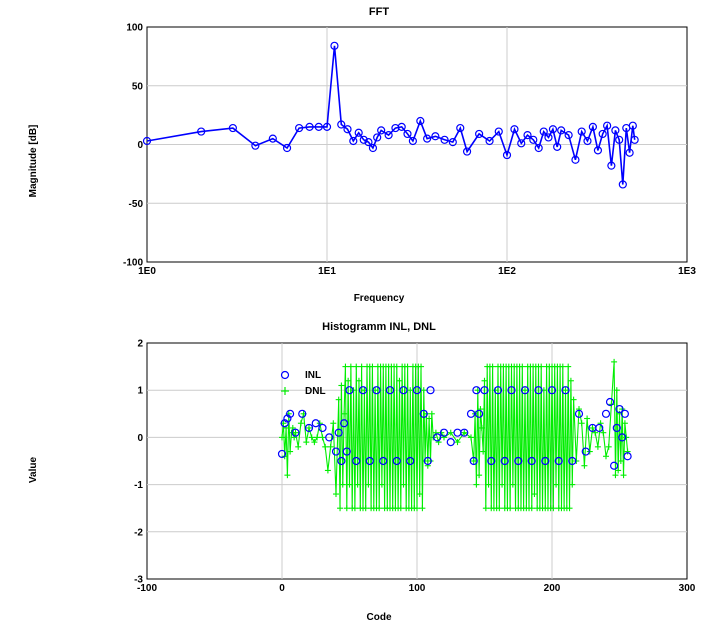 The image size is (724, 631). I want to click on fft-x-tick-label: 1E2, so click(507, 271).